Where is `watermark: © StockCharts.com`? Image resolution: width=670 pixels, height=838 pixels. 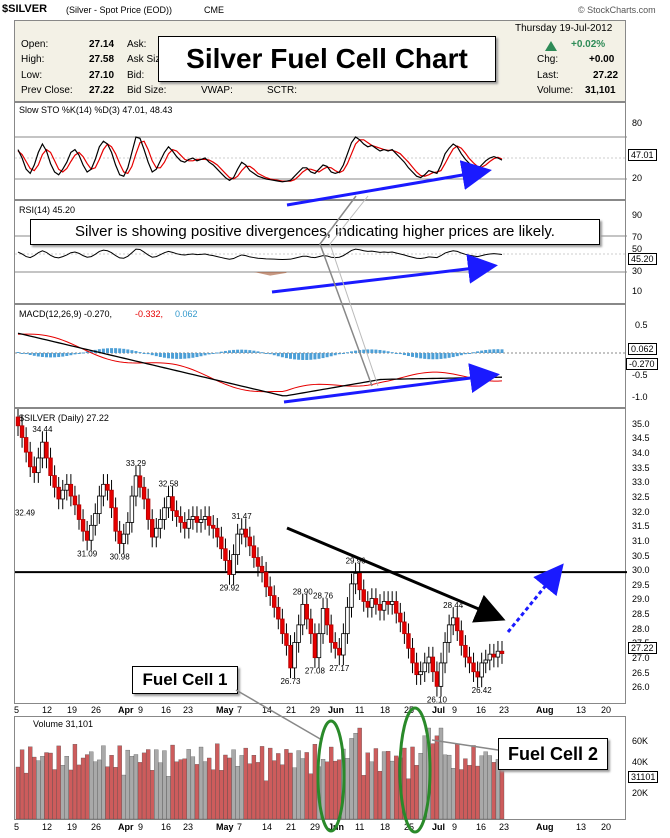 watermark: © StockCharts.com is located at coordinates (617, 10).